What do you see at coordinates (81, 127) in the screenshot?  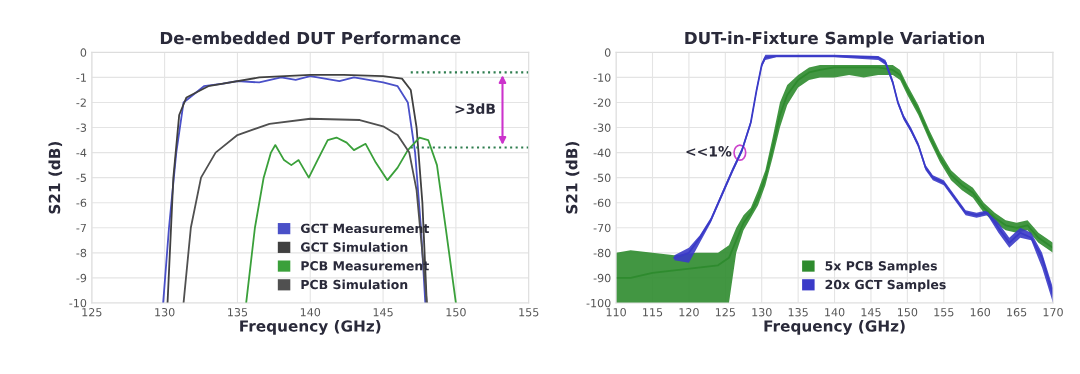 I see `y-tick-label: -3` at bounding box center [81, 127].